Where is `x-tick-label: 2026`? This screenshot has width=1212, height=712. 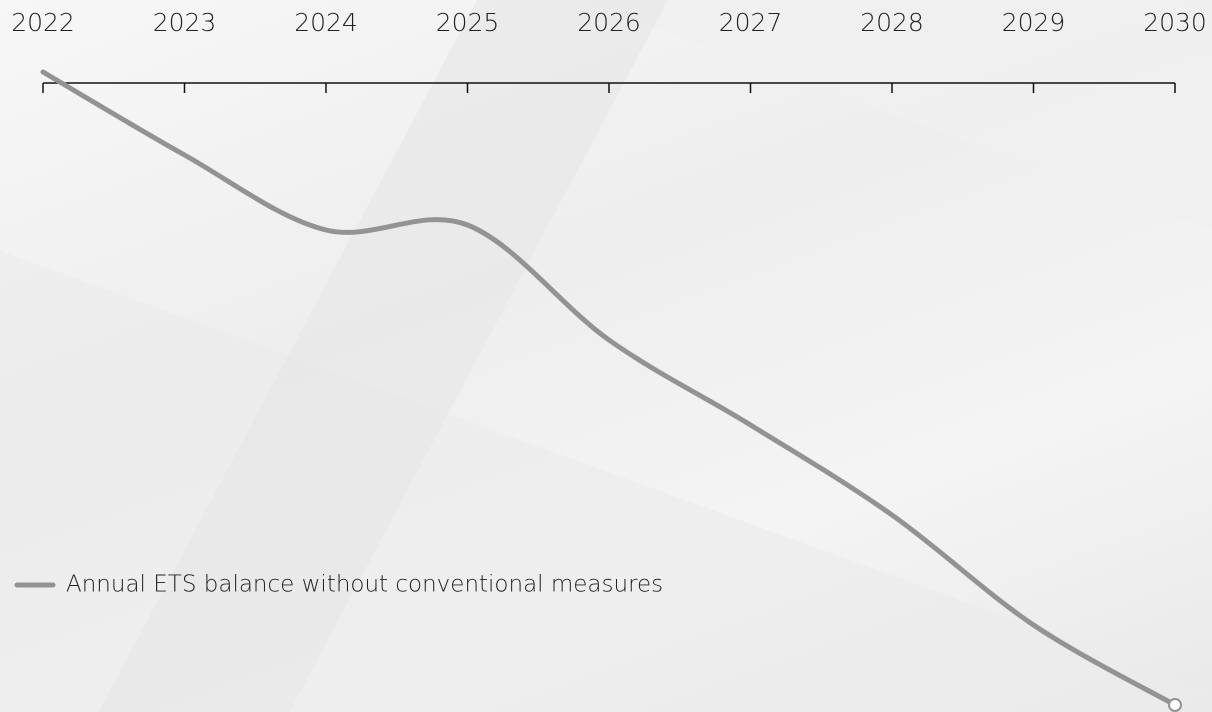 x-tick-label: 2026 is located at coordinates (609, 22).